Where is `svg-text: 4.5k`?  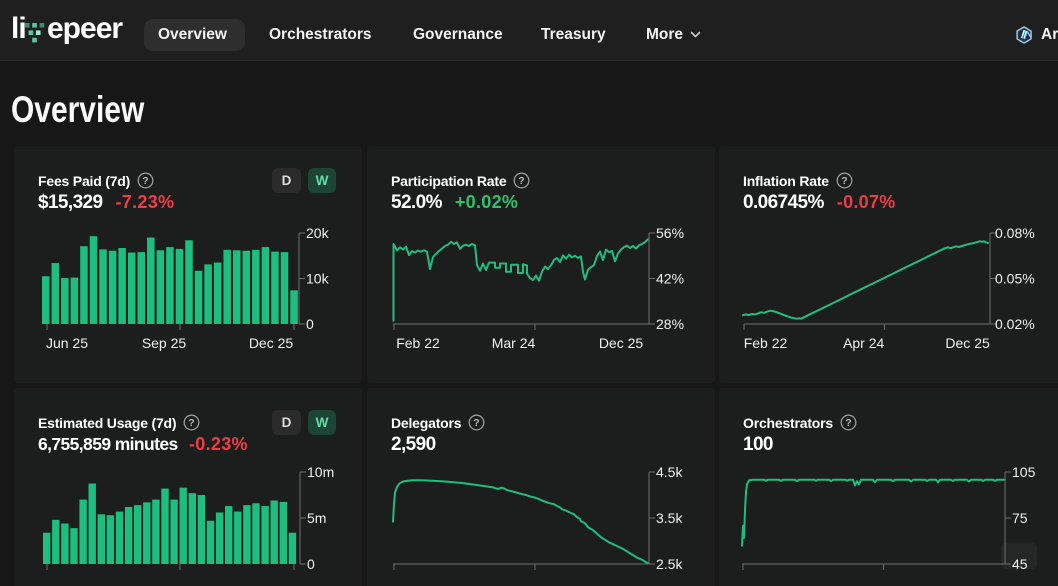
svg-text: 4.5k is located at coordinates (669, 472).